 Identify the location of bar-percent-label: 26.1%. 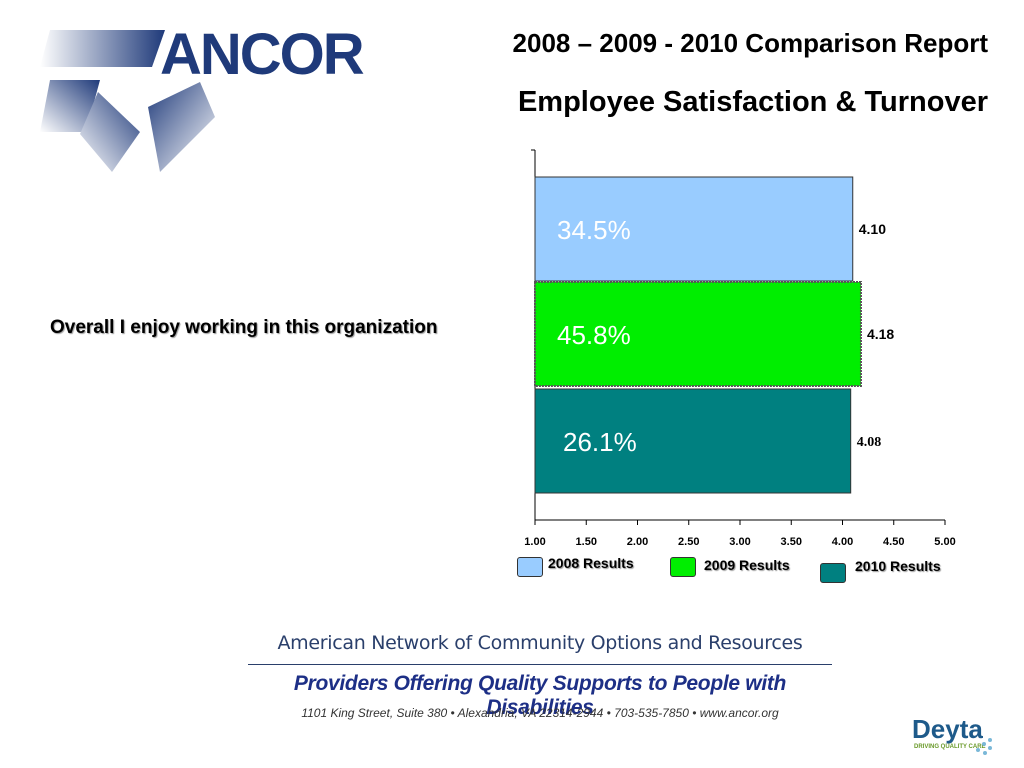
(600, 442).